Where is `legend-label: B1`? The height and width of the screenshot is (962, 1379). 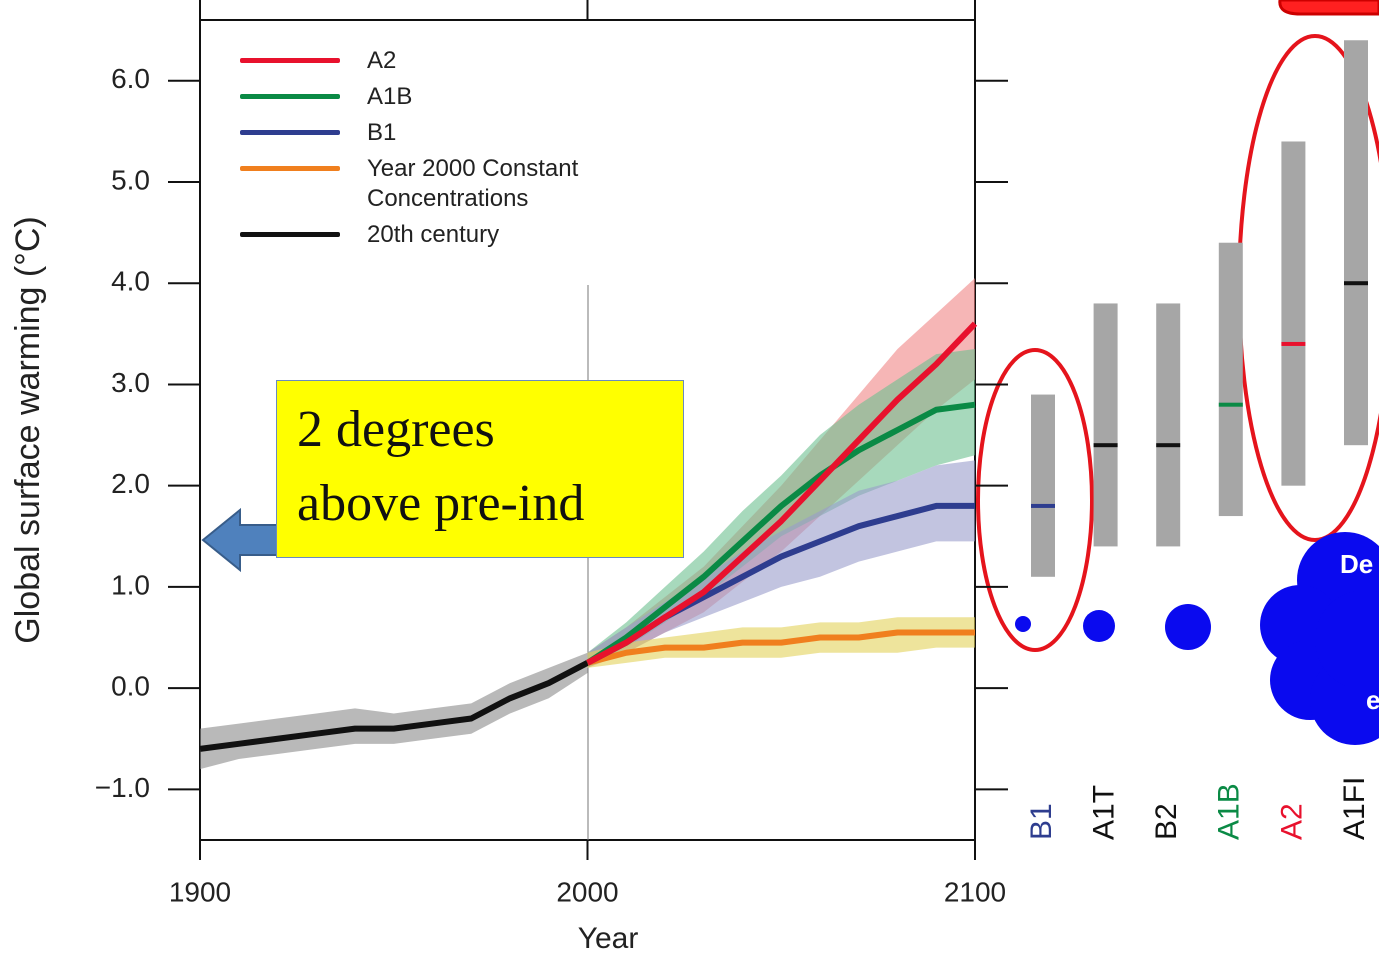
legend-label: B1 is located at coordinates (382, 132).